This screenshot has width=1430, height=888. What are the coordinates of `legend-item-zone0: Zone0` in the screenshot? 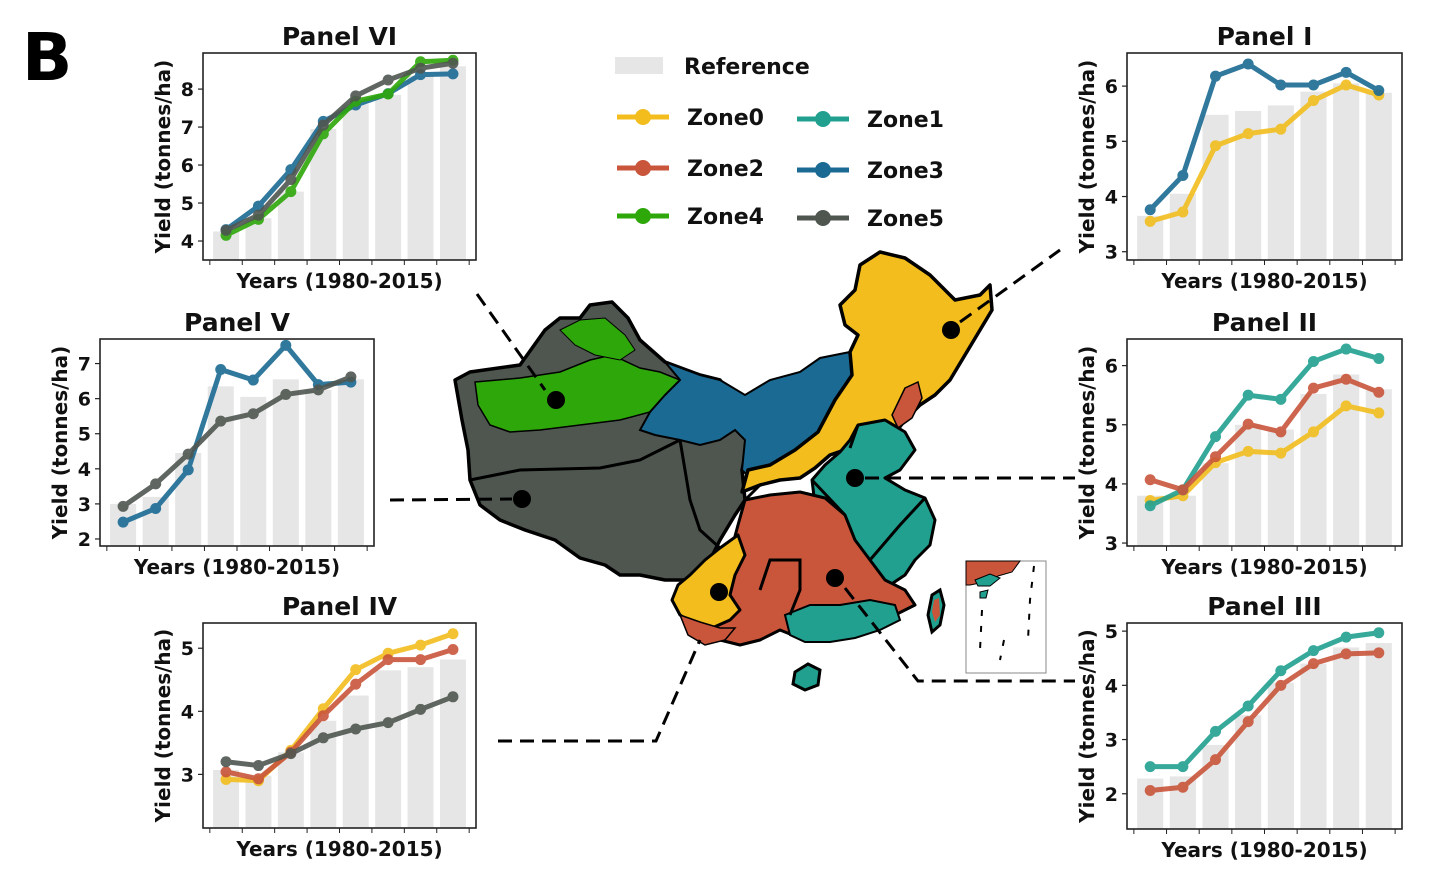 It's located at (690, 118).